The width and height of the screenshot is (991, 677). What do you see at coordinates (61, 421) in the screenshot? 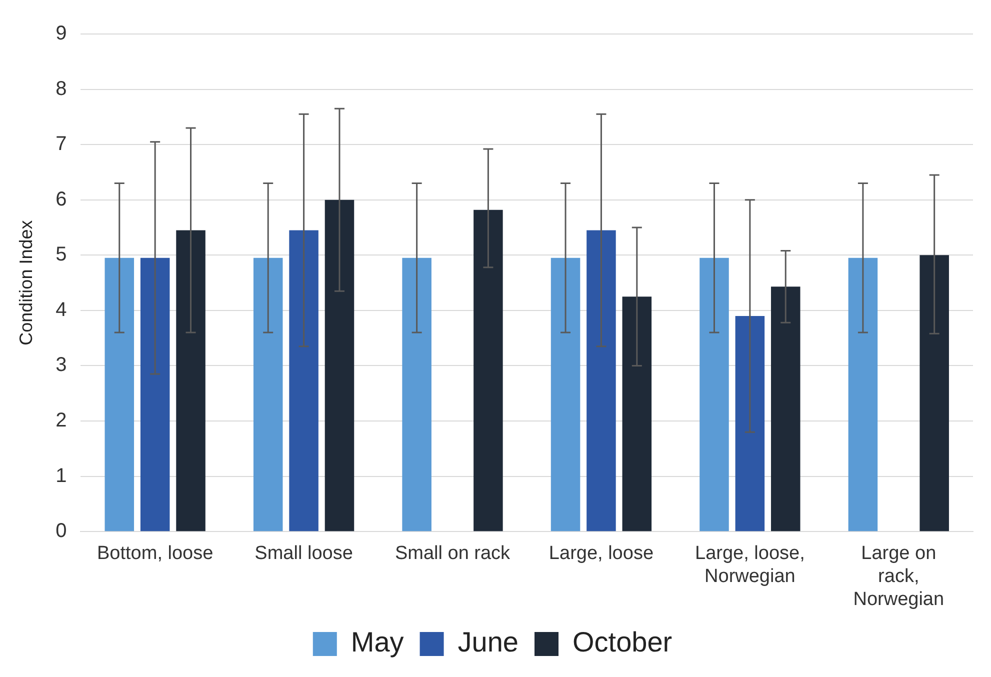
I see `y-tick-label: 2` at bounding box center [61, 421].